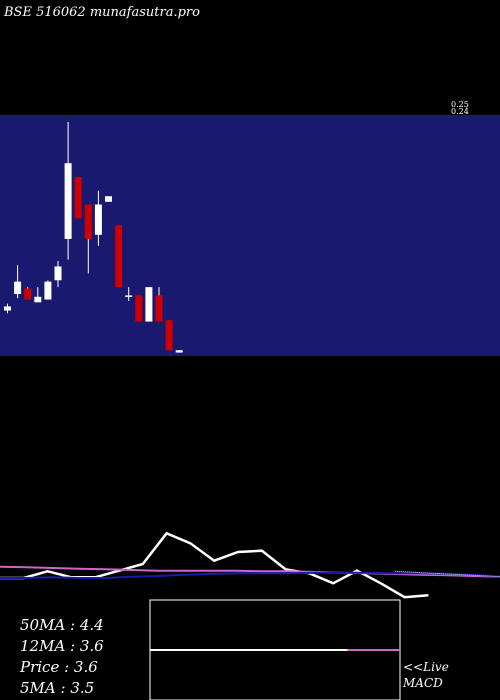 The width and height of the screenshot is (500, 700). What do you see at coordinates (250, 575) in the screenshot?
I see `ma12-line` at bounding box center [250, 575].